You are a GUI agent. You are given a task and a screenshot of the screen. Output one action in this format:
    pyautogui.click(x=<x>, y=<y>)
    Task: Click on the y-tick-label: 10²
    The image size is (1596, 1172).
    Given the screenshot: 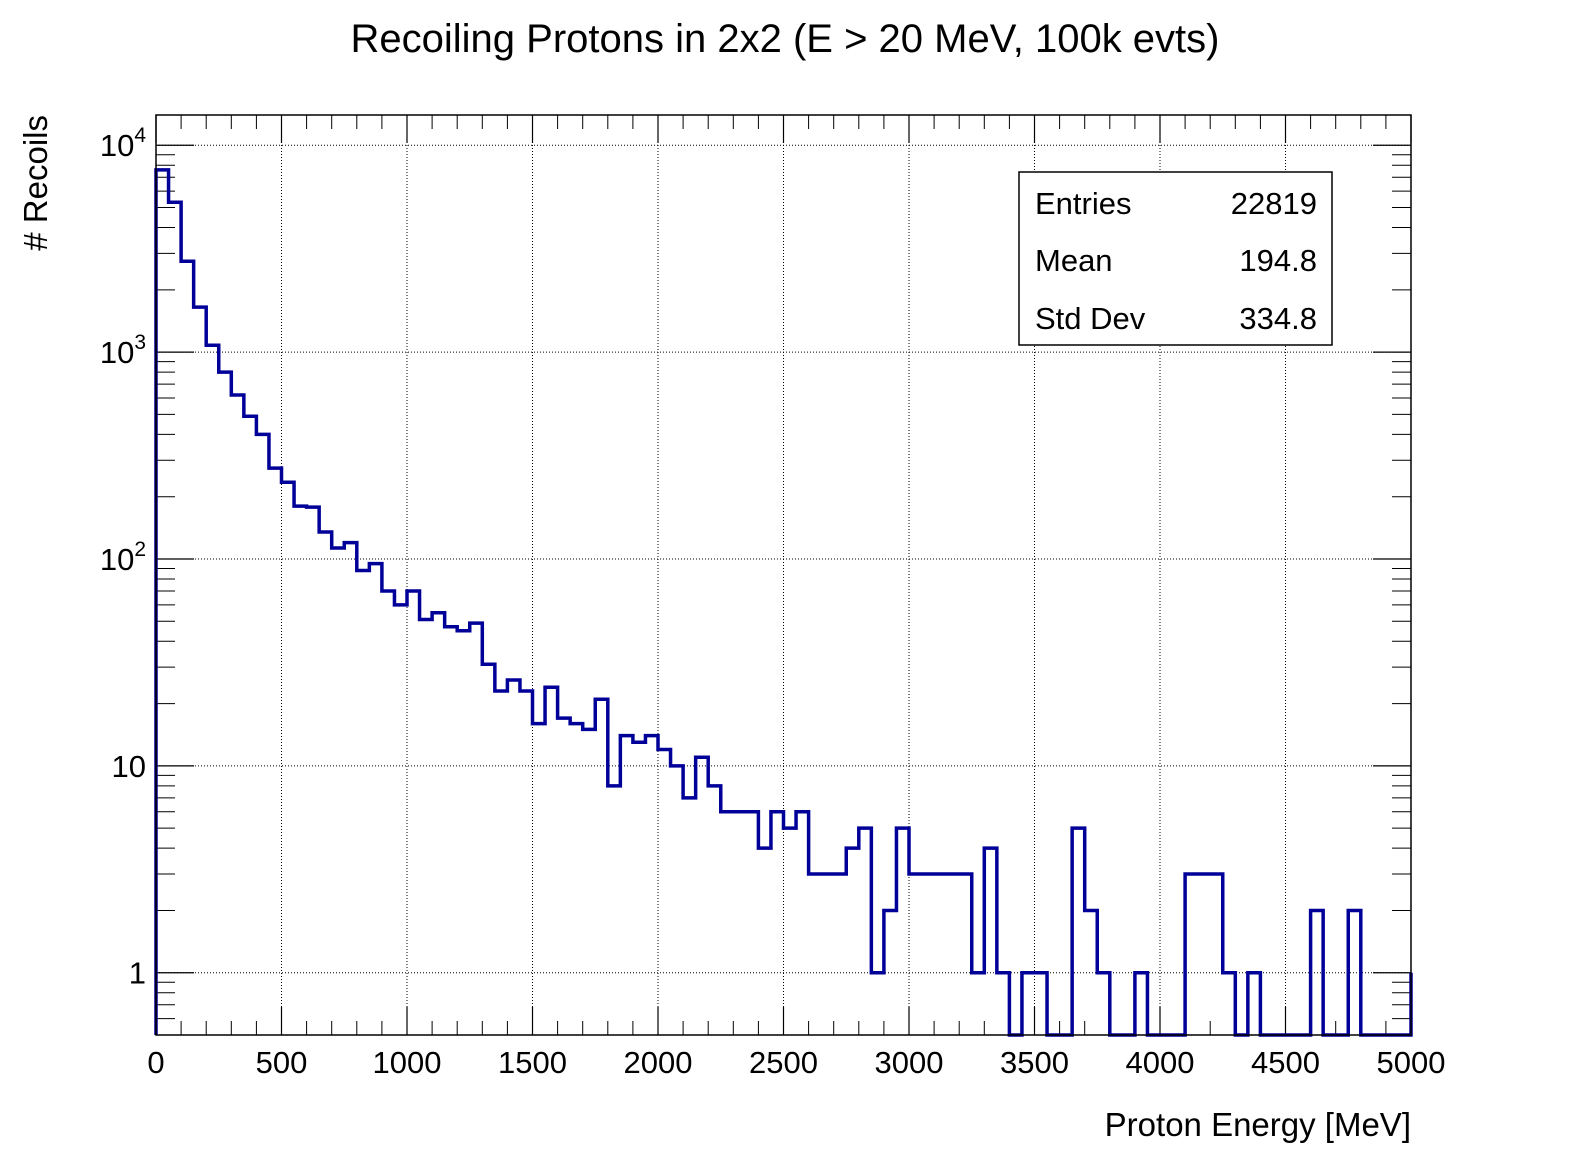 What is the action you would take?
    pyautogui.click(x=123, y=557)
    